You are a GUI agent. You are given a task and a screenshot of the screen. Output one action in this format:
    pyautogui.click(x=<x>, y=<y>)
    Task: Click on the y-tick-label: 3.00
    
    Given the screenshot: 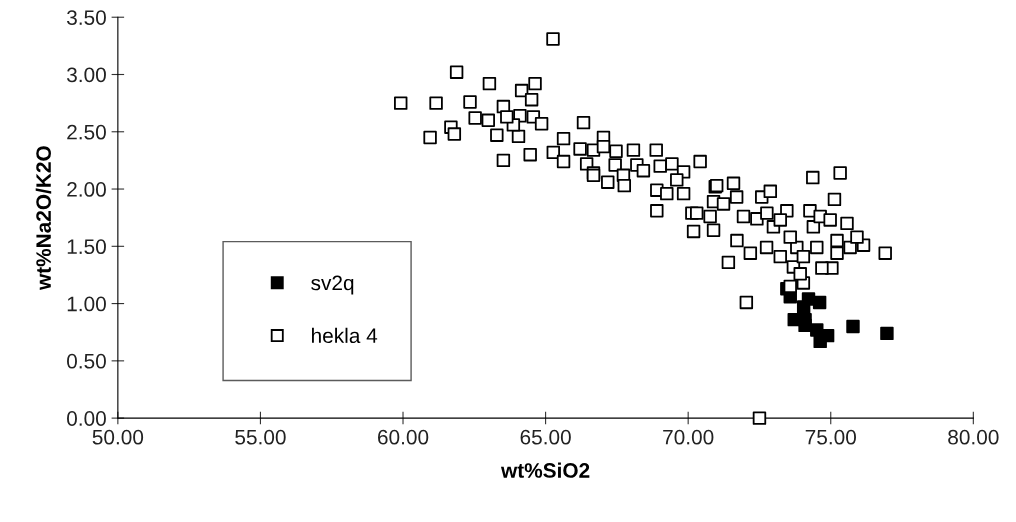 What is the action you would take?
    pyautogui.click(x=86, y=75)
    